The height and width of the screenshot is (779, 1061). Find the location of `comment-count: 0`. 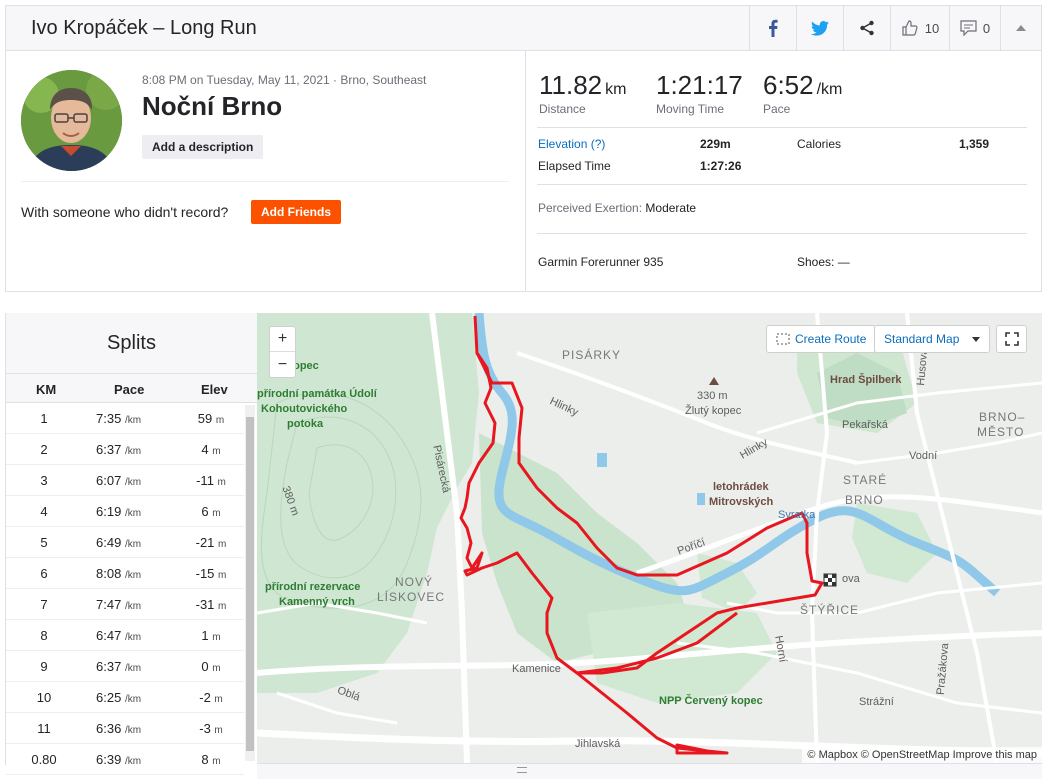

comment-count: 0 is located at coordinates (986, 28).